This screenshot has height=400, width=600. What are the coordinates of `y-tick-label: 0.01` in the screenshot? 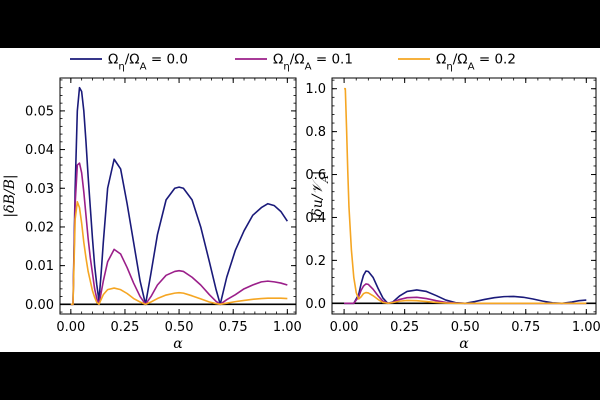 It's located at (39, 266).